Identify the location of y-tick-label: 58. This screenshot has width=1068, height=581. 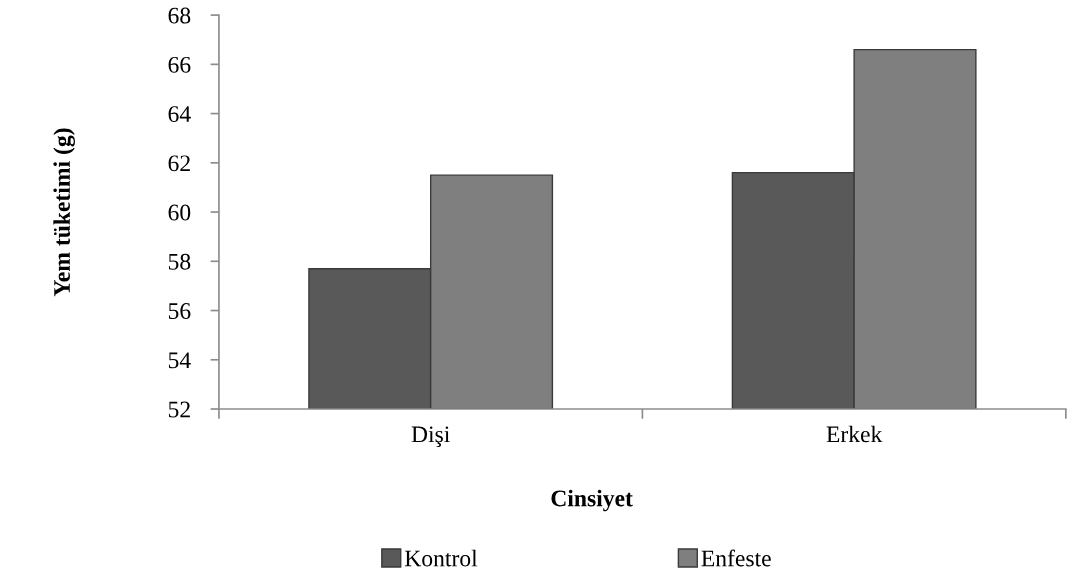
(179, 261).